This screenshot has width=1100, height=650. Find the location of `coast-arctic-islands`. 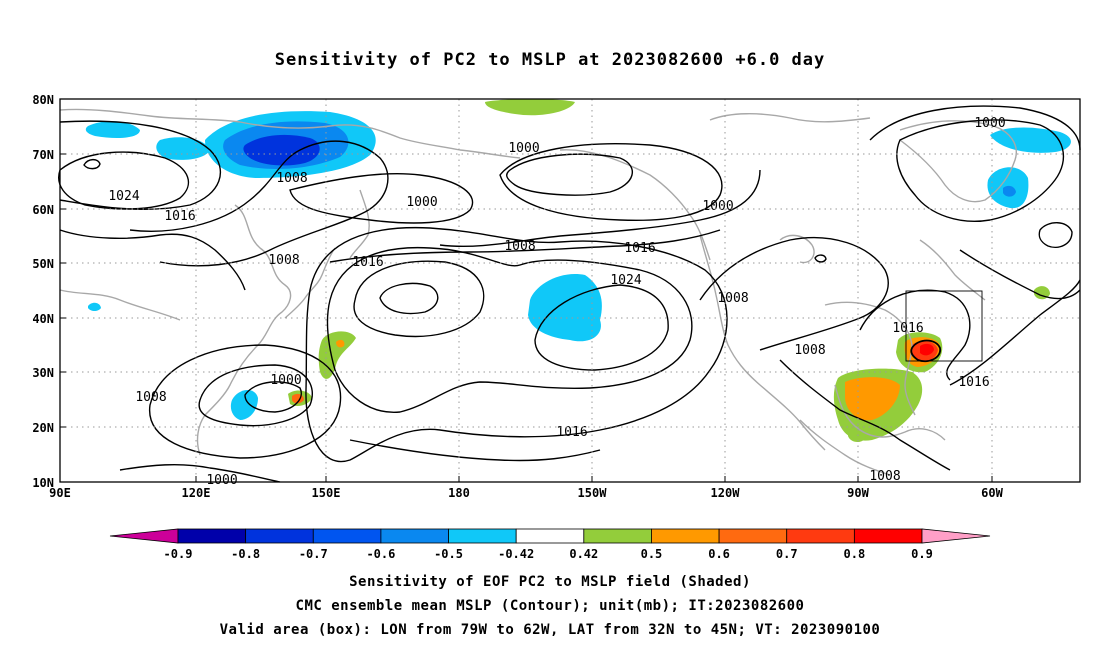

coast-arctic-islands is located at coordinates (790, 118).